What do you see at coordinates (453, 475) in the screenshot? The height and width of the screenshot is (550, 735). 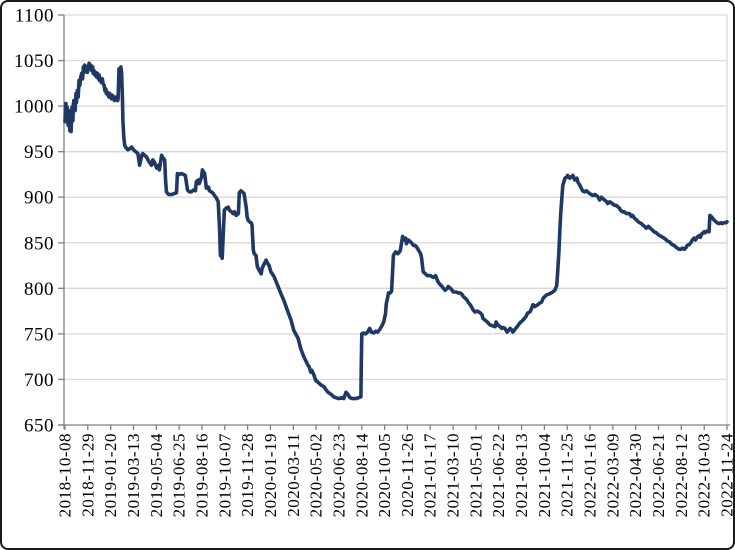 I see `x-tick-label: 2021-03-10` at bounding box center [453, 475].